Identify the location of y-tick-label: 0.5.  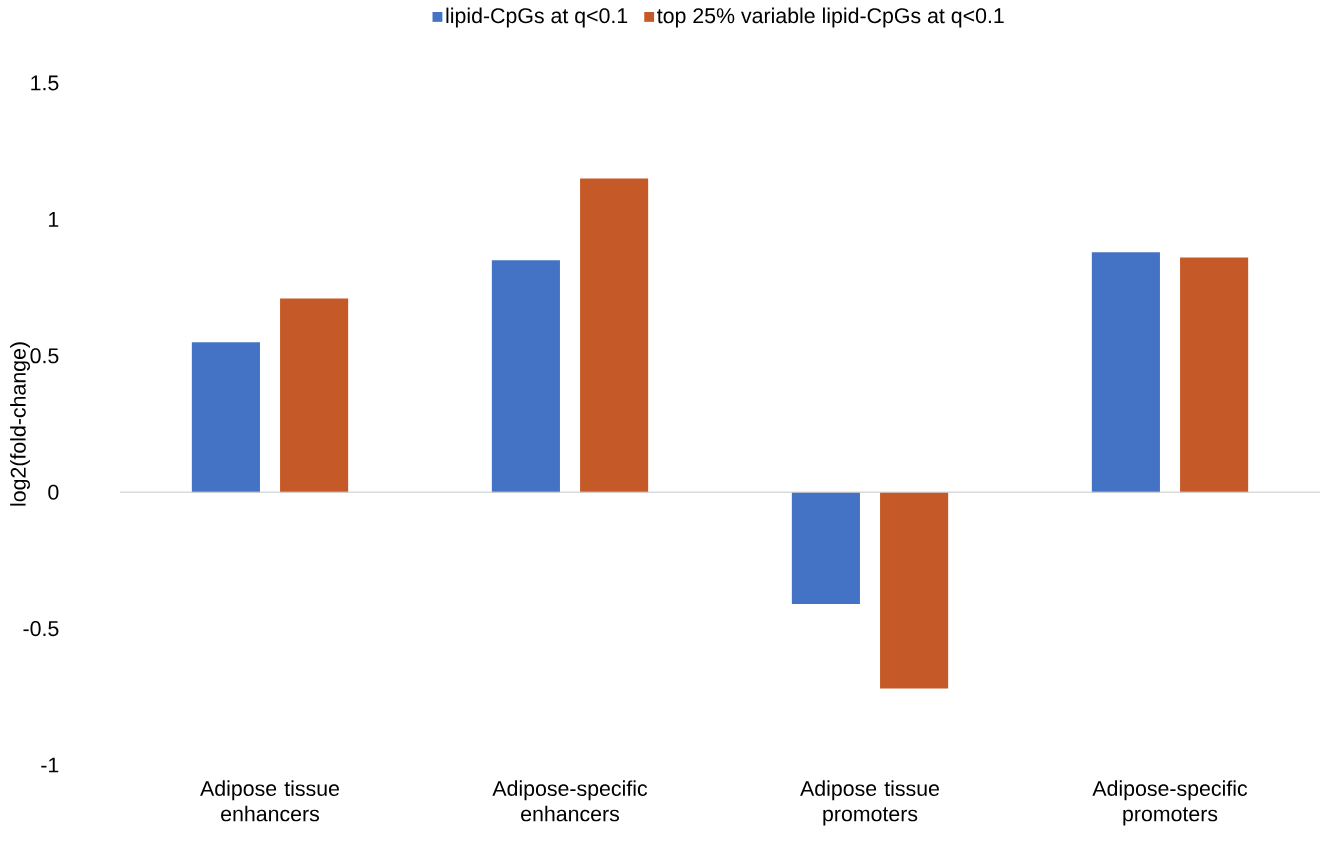
(44, 356).